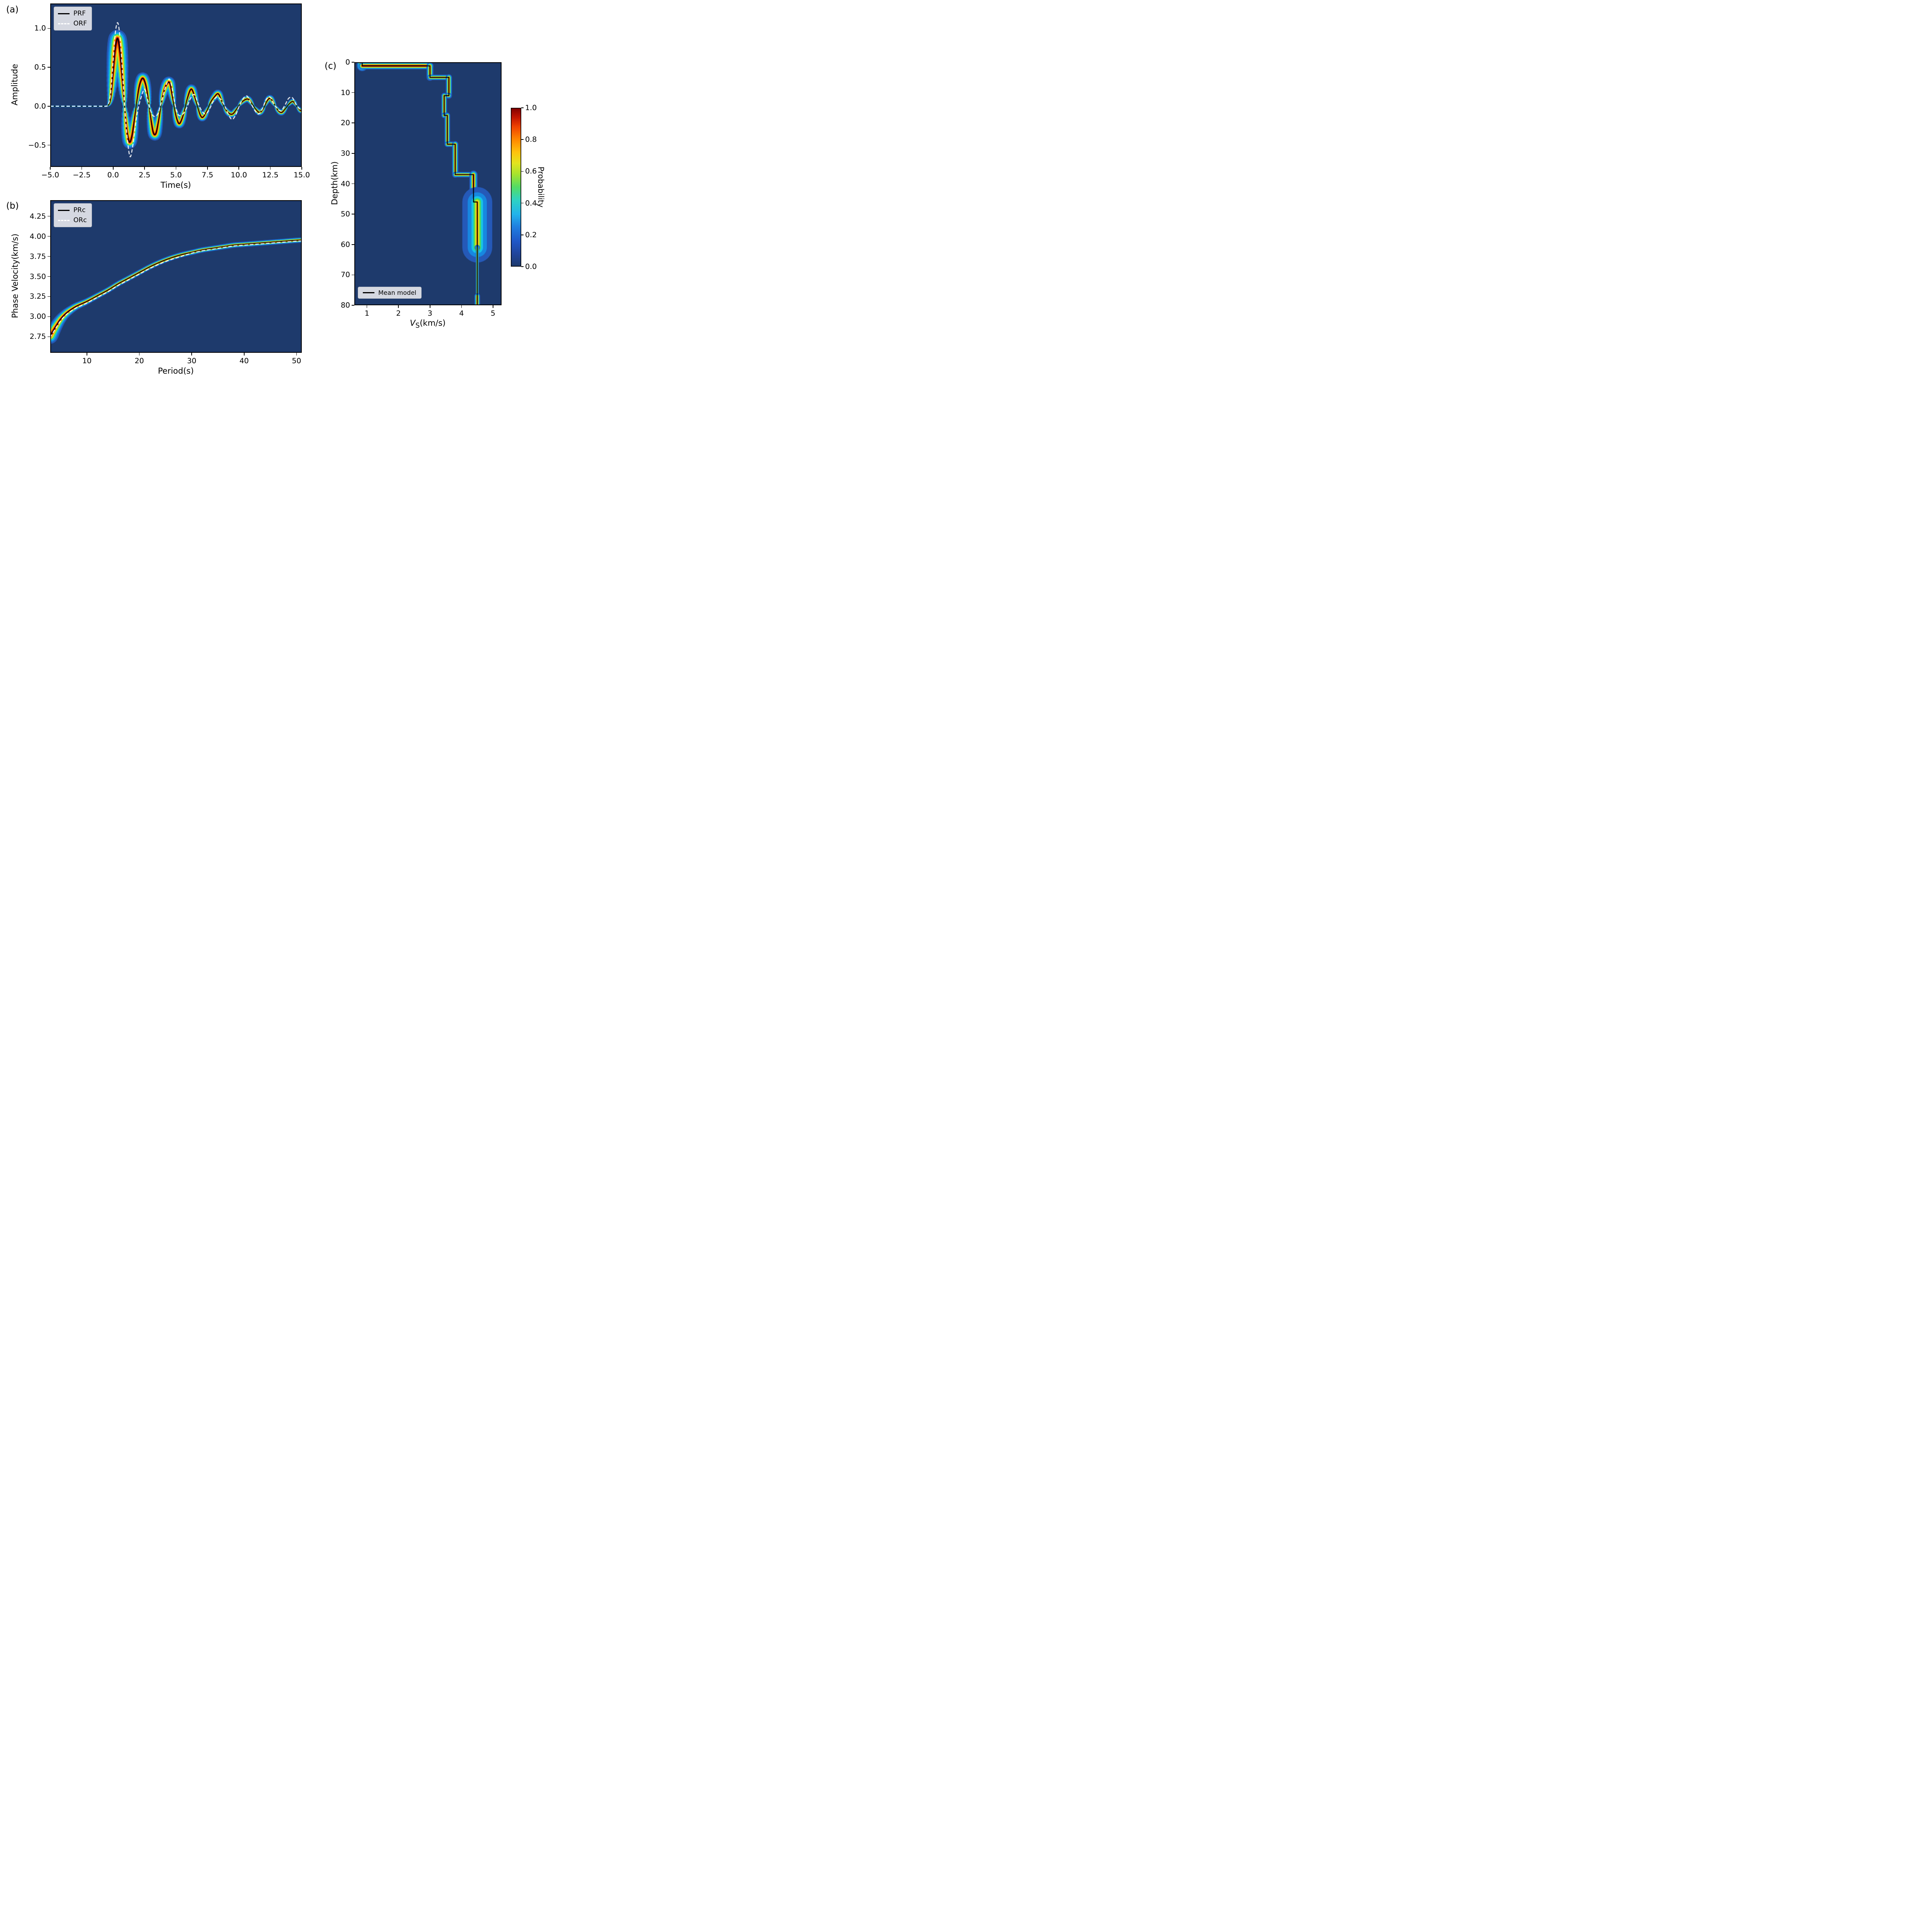 Image resolution: width=1932 pixels, height=1932 pixels. Describe the element at coordinates (139, 361) in the screenshot. I see `panel-b-x-tick-label: 20` at that location.